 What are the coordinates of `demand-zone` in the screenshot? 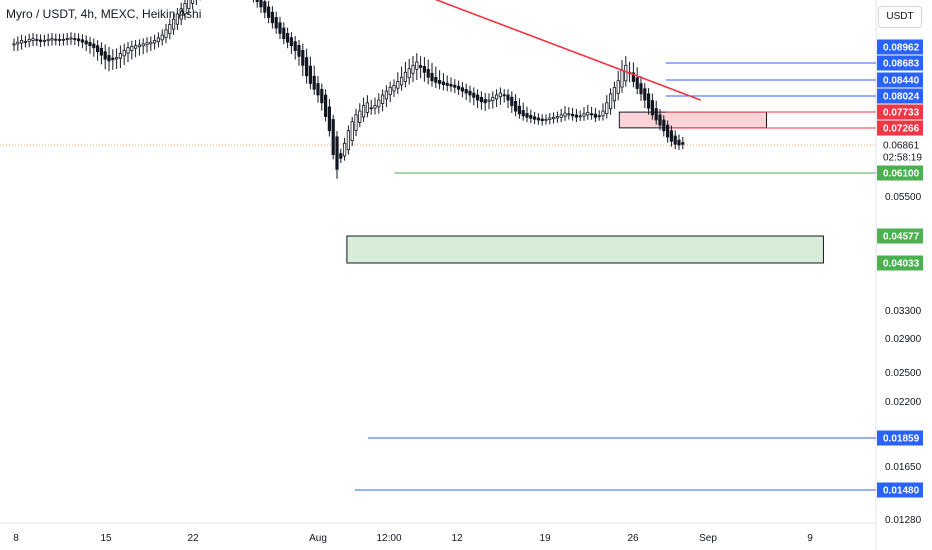 It's located at (585, 249).